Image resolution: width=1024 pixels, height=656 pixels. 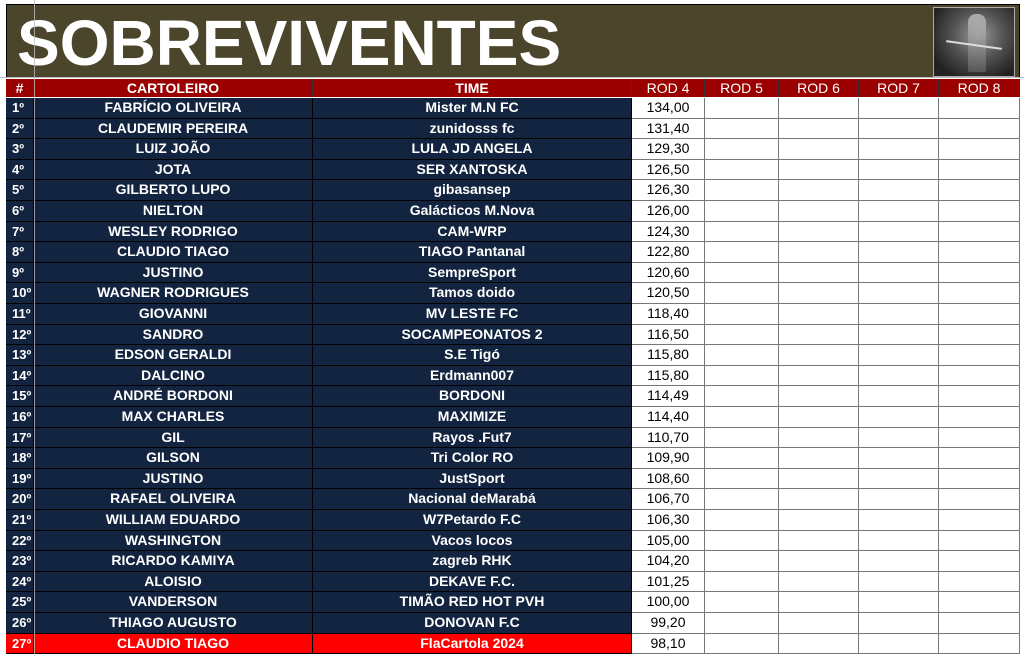 What do you see at coordinates (668, 129) in the screenshot?
I see `rod-4-cell: 131,40` at bounding box center [668, 129].